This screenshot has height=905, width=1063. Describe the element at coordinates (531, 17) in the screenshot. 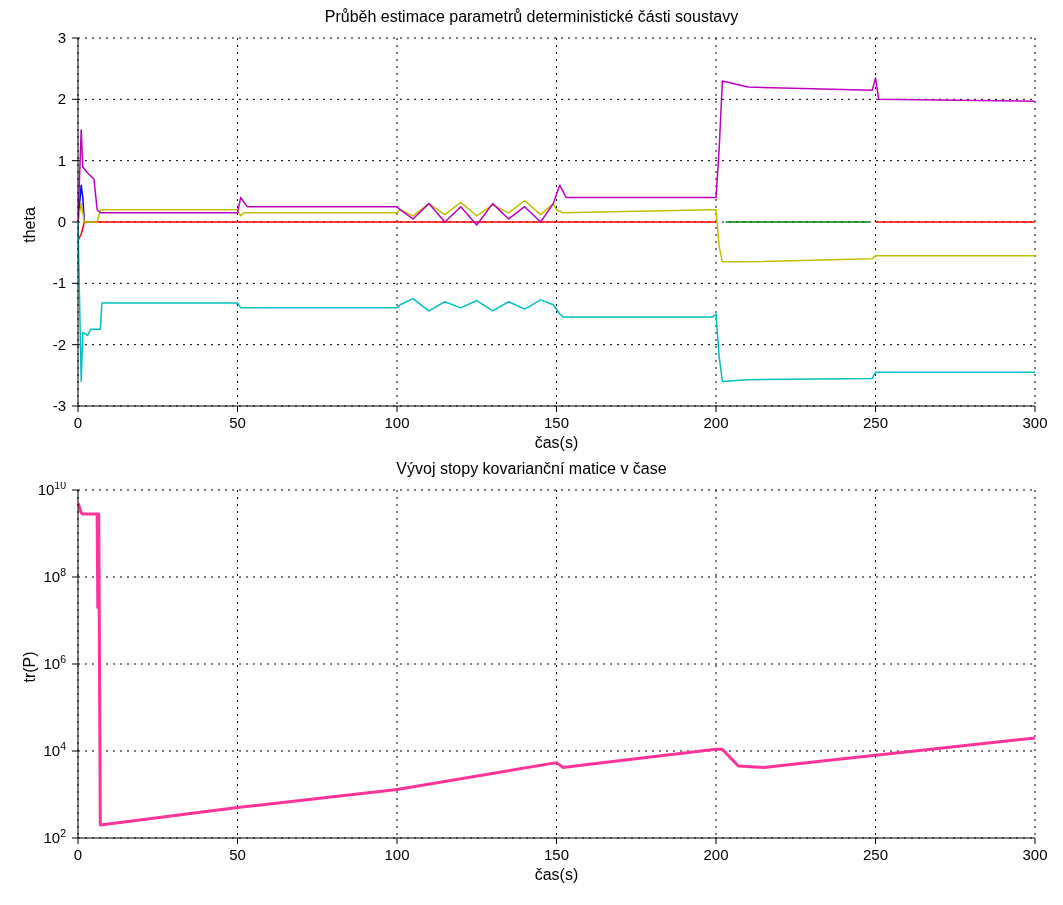

I see `chart-title: Průběh estimace parametrů deterministické části soustavy` at that location.